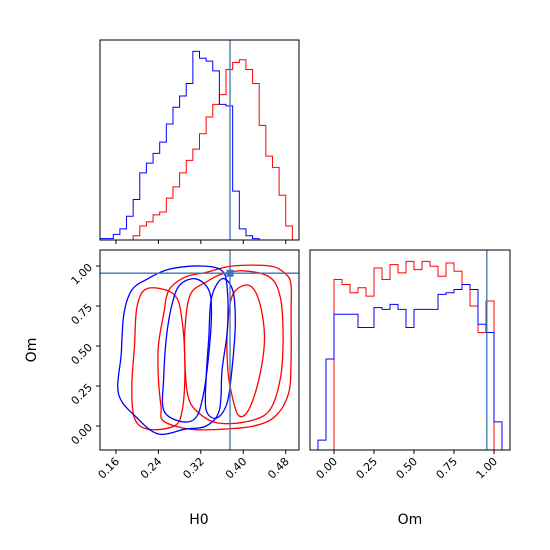 Image resolution: width=550 pixels, height=550 pixels. What do you see at coordinates (487, 468) in the screenshot?
I see `om-hist-x-tick-label: 1.00` at bounding box center [487, 468].